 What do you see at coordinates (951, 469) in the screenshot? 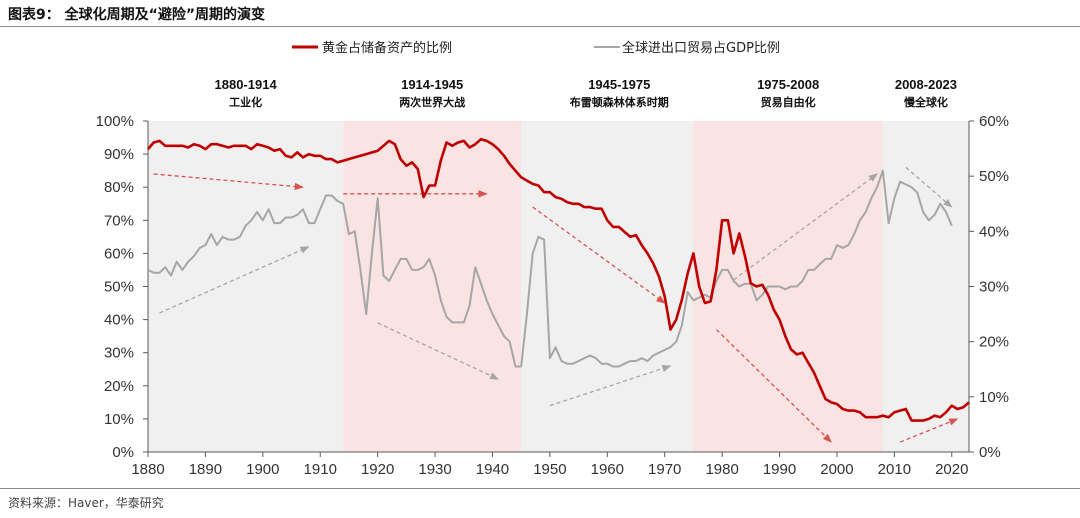
I see `x-tick-label: 2020` at bounding box center [951, 469].